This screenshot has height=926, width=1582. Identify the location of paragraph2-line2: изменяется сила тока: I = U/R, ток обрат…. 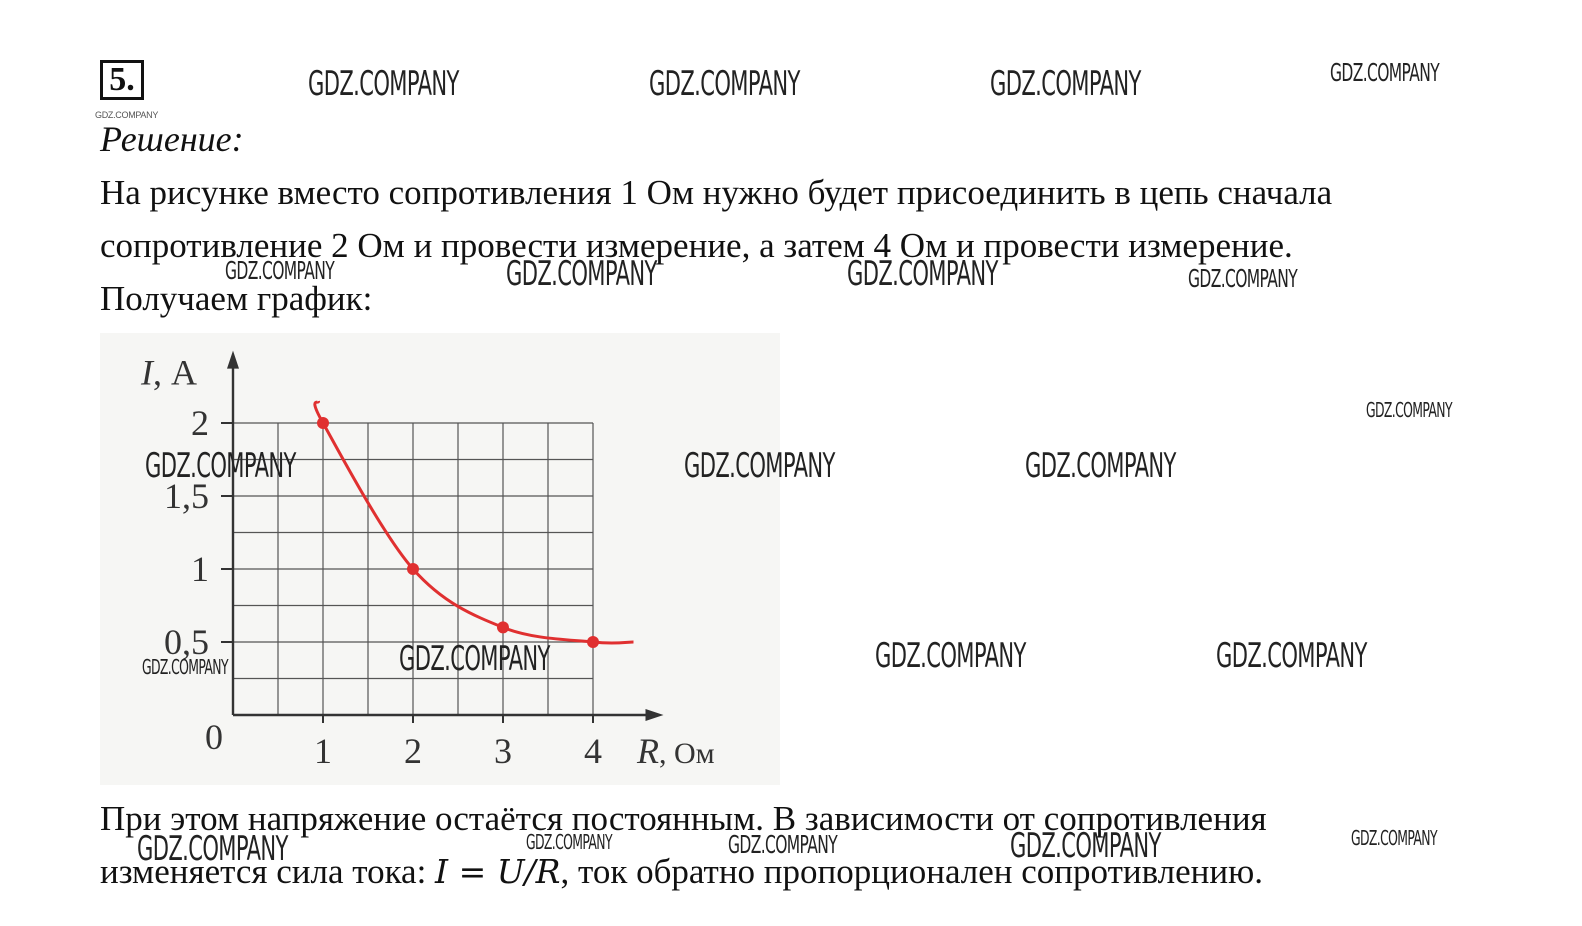
(681, 871).